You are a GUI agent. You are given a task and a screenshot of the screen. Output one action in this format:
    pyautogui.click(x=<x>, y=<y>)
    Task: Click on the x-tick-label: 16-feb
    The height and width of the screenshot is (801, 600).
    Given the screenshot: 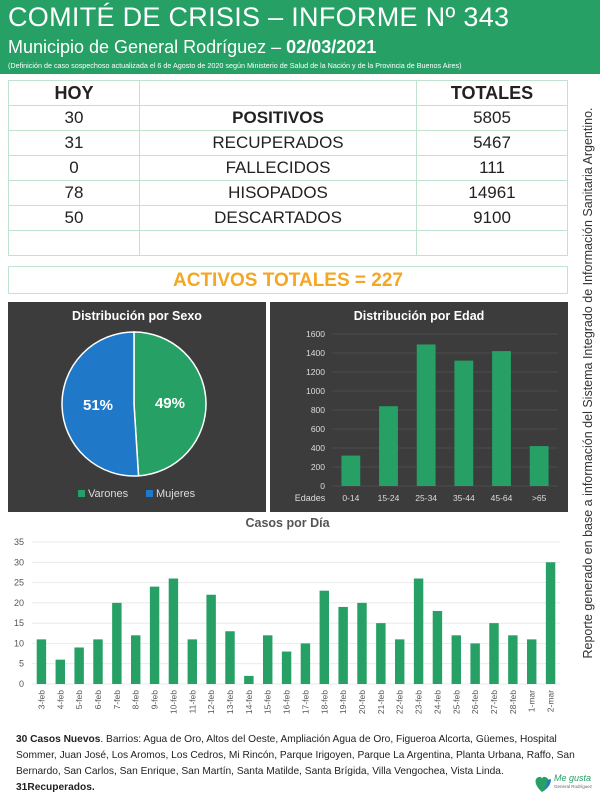 What is the action you would take?
    pyautogui.click(x=287, y=702)
    